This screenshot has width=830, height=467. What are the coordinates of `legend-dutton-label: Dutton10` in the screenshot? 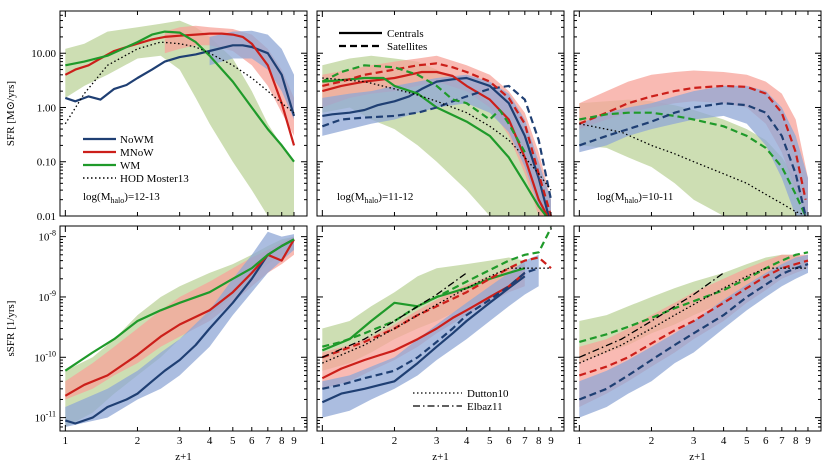 It's located at (488, 394).